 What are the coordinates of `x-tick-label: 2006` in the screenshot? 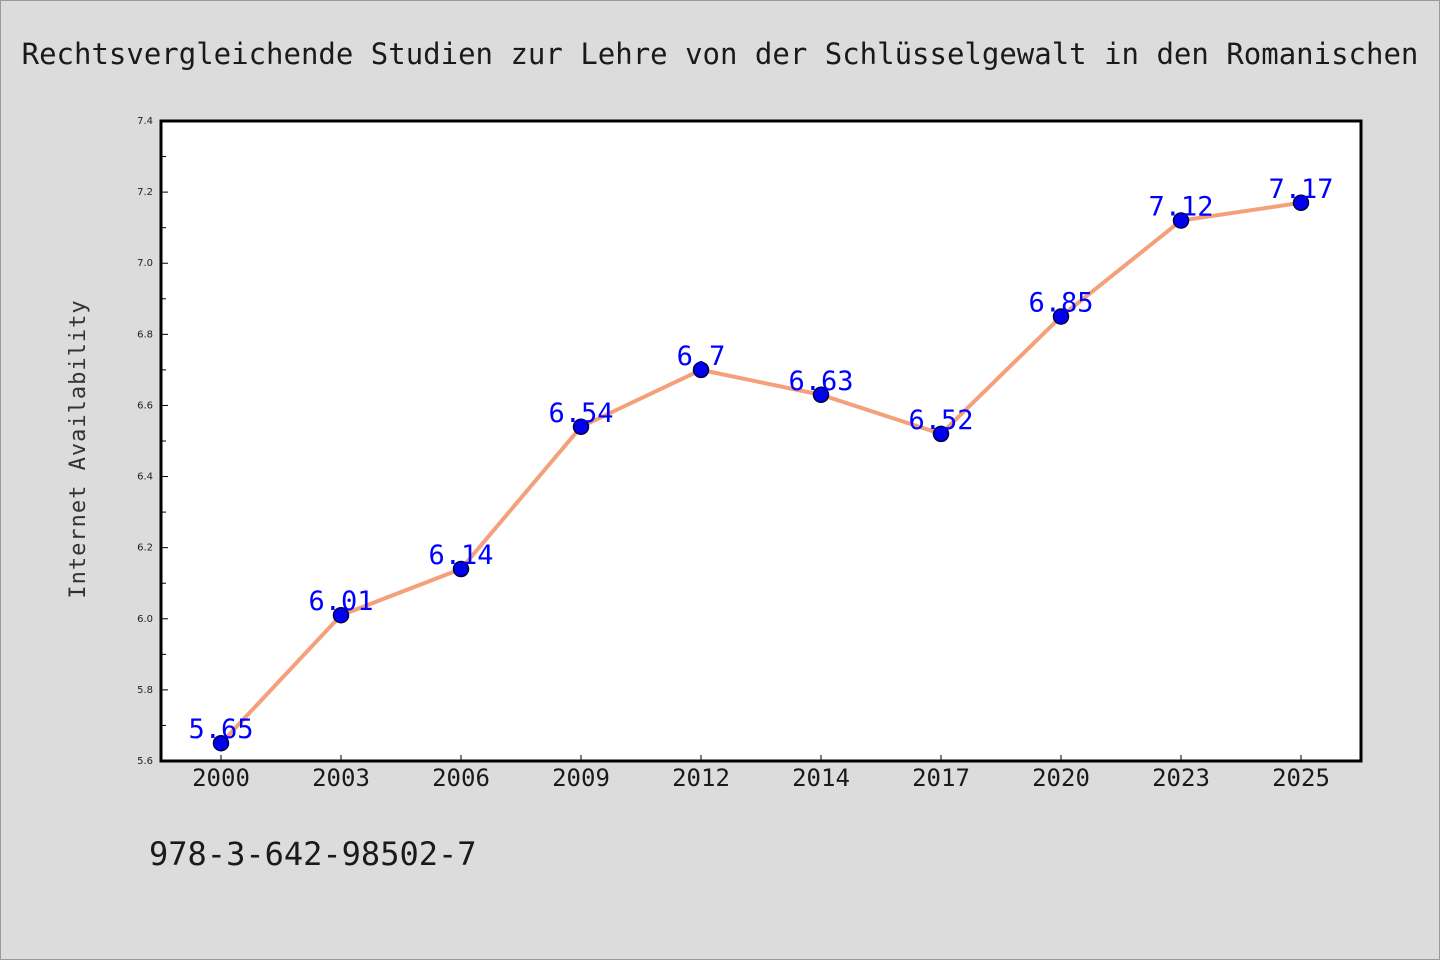 It's located at (461, 778).